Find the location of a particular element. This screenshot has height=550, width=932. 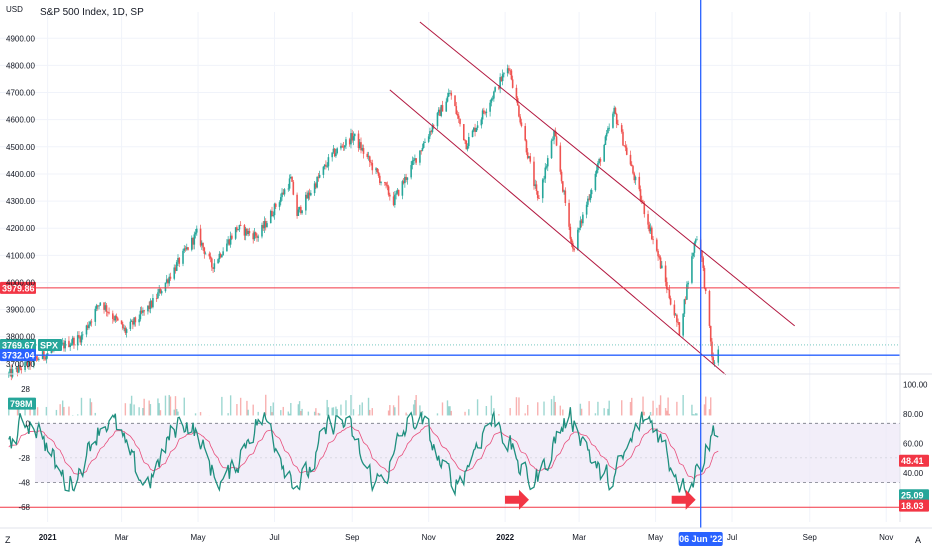

series-badge: SPX is located at coordinates (50, 344).